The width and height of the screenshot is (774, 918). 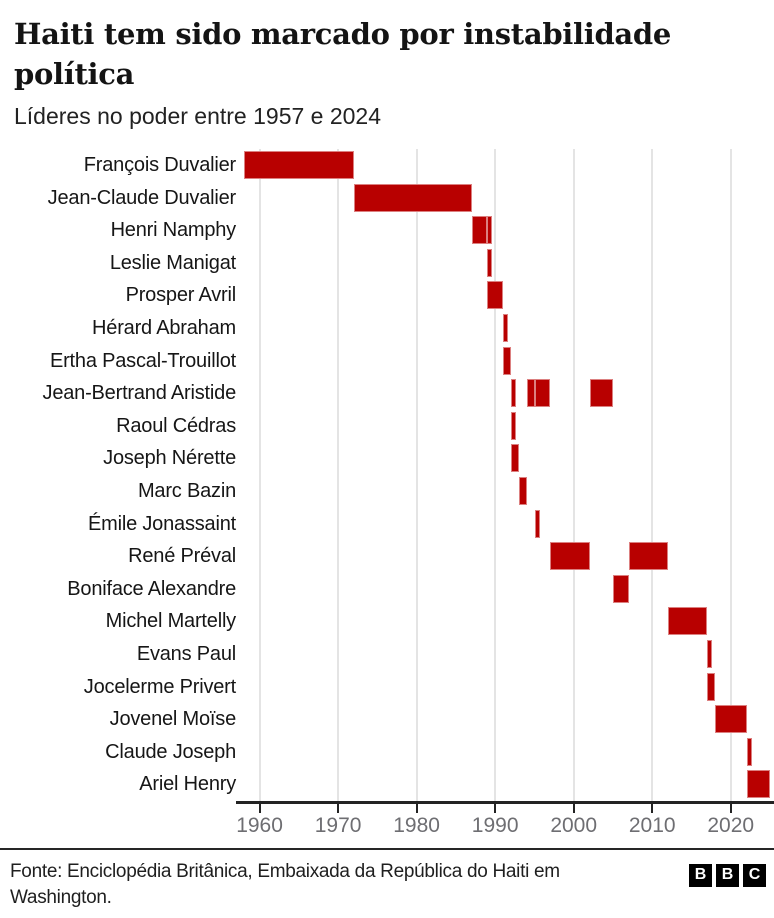 I want to click on leader-label: Jocelerme Privert, so click(x=159, y=686).